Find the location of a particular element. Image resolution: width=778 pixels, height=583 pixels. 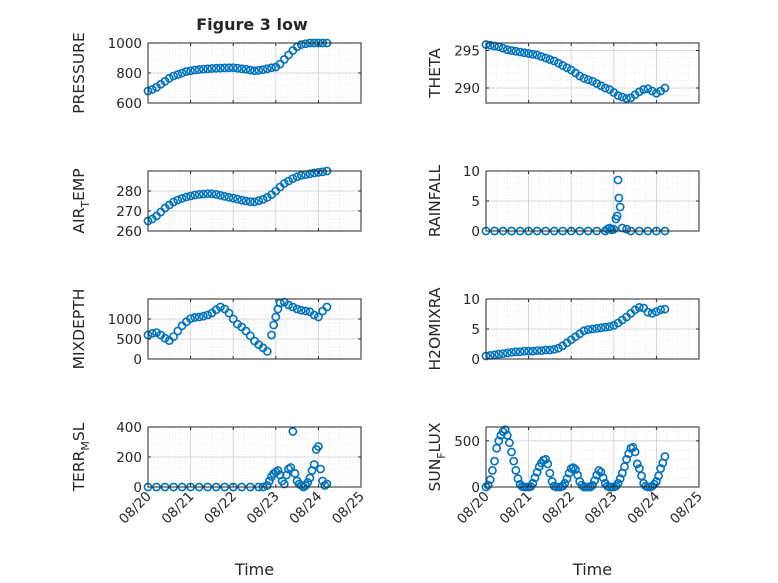

y-axis-label: RAINFALL is located at coordinates (435, 200).